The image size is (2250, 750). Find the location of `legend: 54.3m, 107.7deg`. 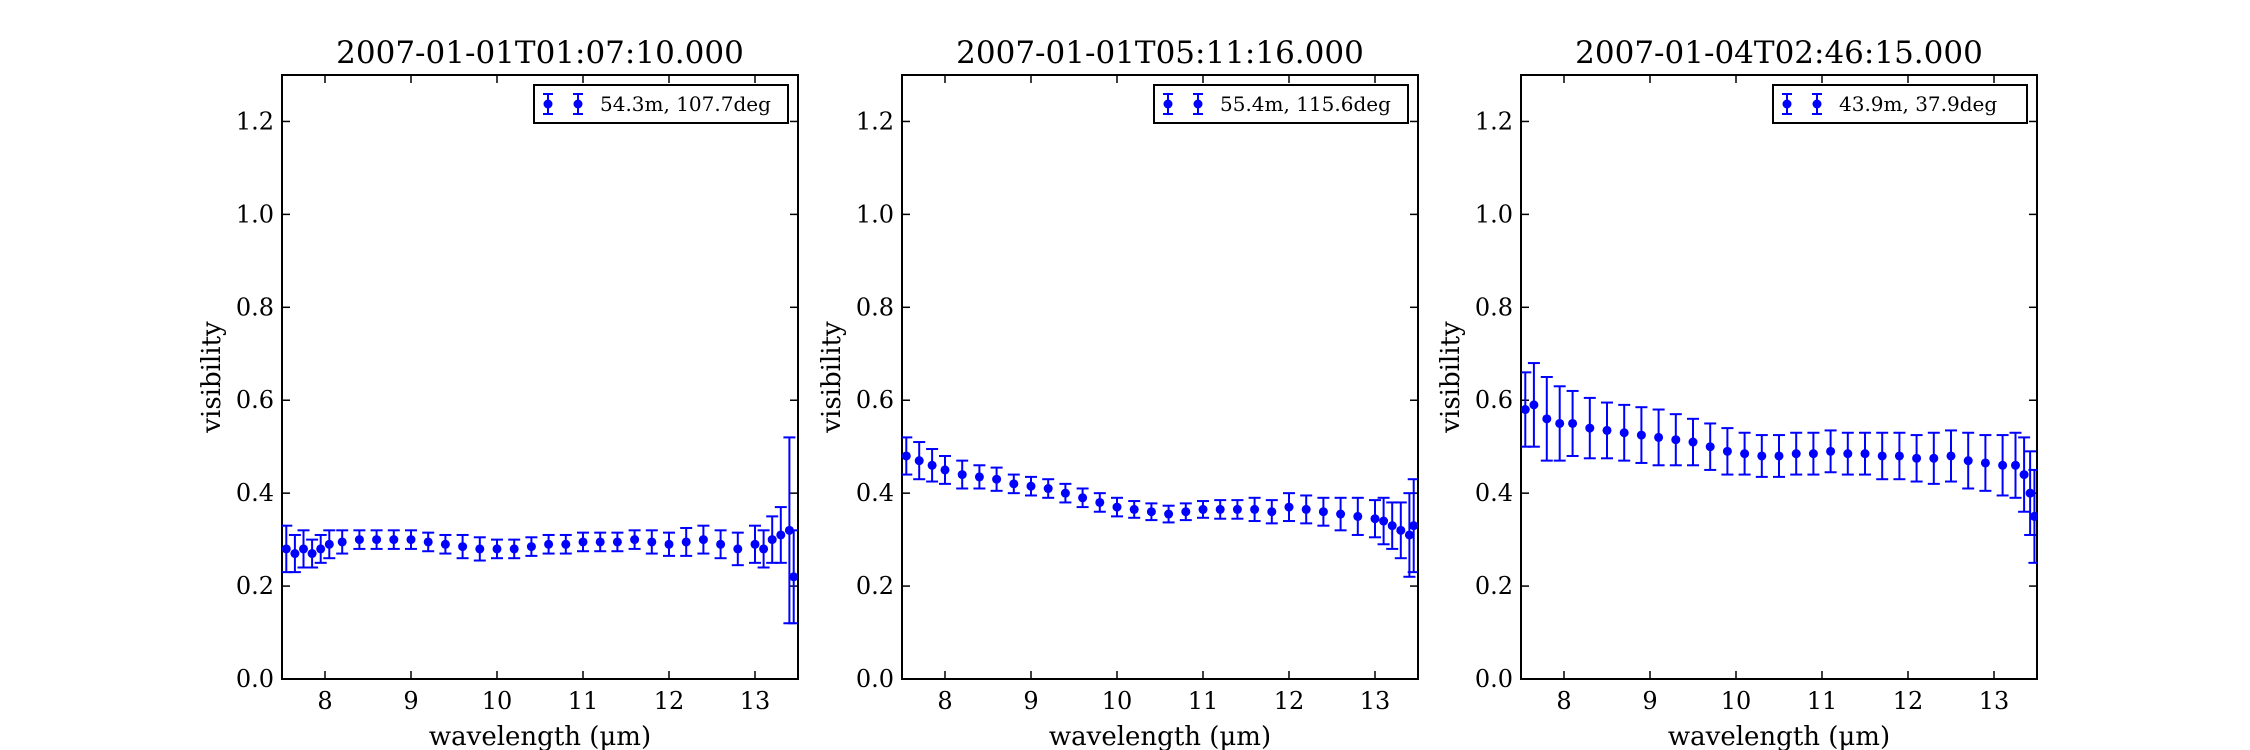

legend: 54.3m, 107.7deg is located at coordinates (661, 104).